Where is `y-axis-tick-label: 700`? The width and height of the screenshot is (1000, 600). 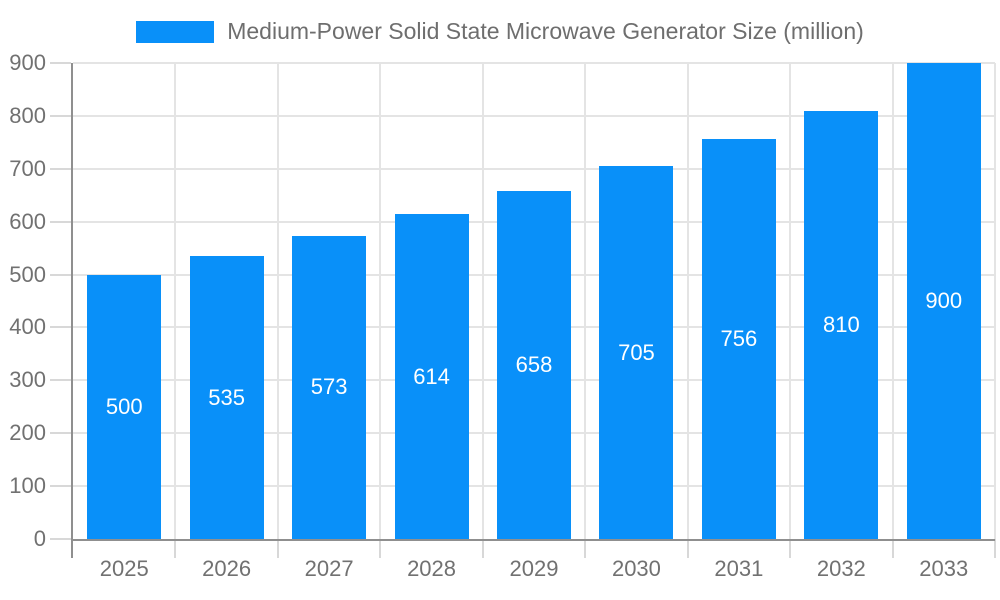
y-axis-tick-label: 700 is located at coordinates (27, 168).